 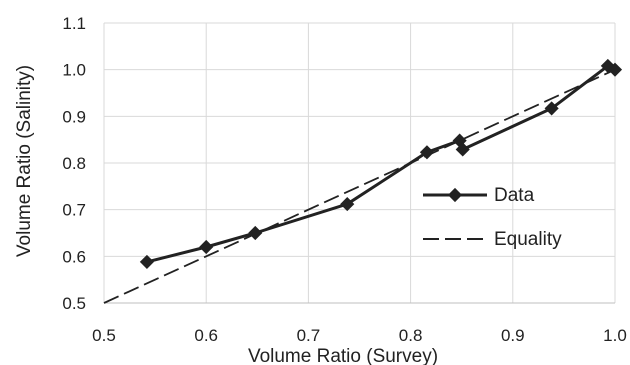 What do you see at coordinates (513, 335) in the screenshot?
I see `x-tick-label: 0.9` at bounding box center [513, 335].